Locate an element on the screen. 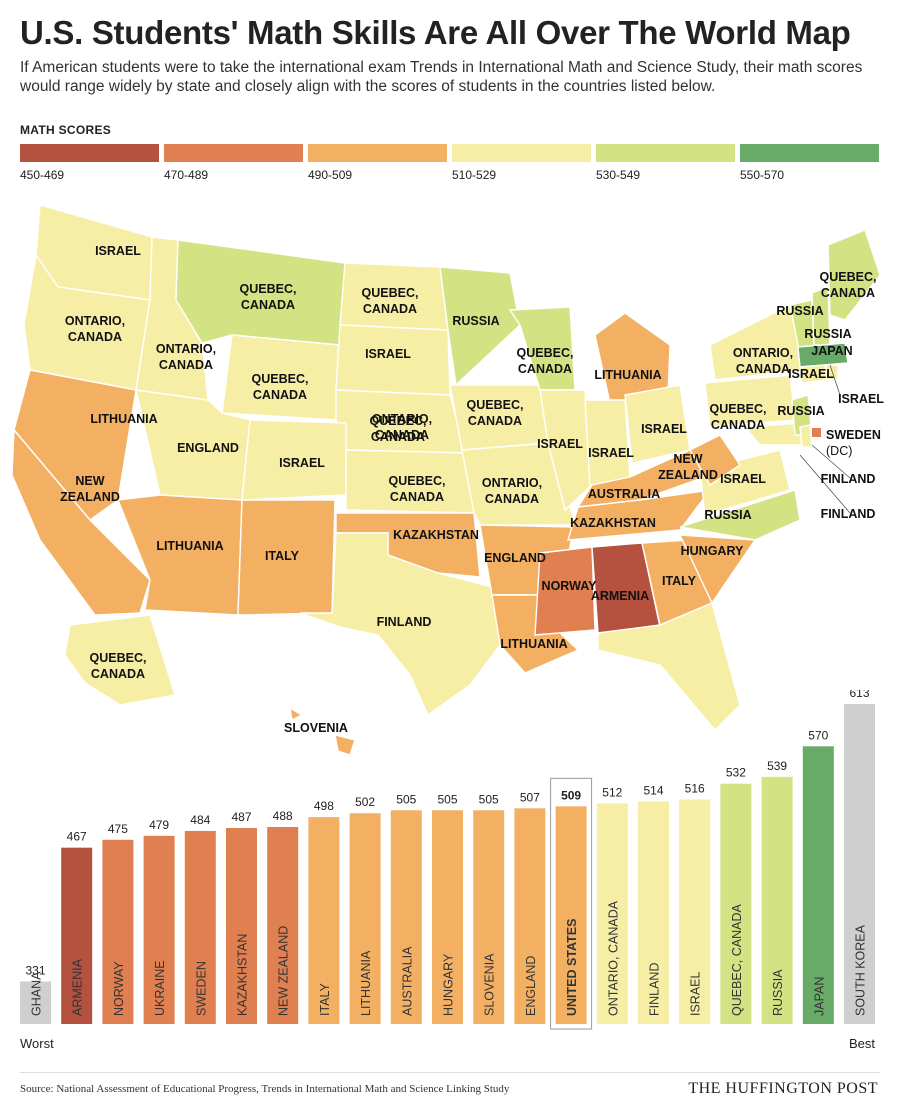  state-shape-tn is located at coordinates (639, 515).